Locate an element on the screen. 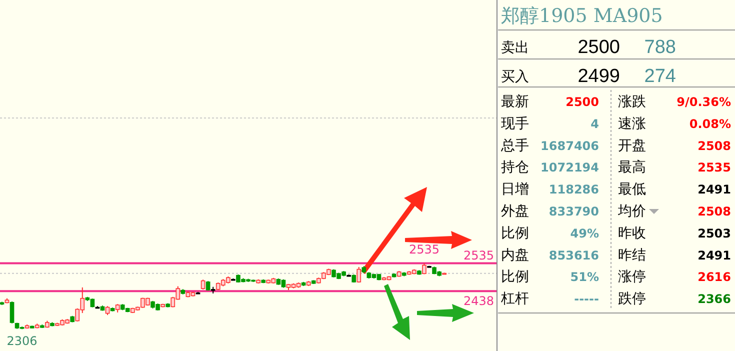 The image size is (735, 351). text: 杠杆 is located at coordinates (514, 299).